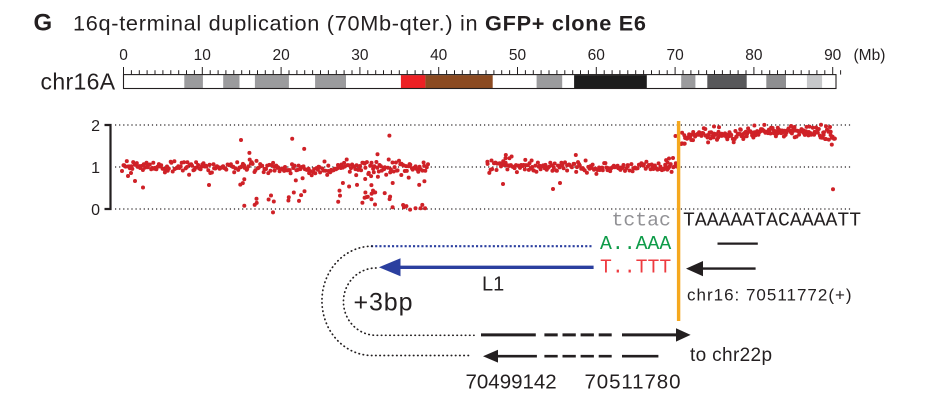 The image size is (928, 420). Describe the element at coordinates (675, 55) in the screenshot. I see `svg-text: 70` at that location.